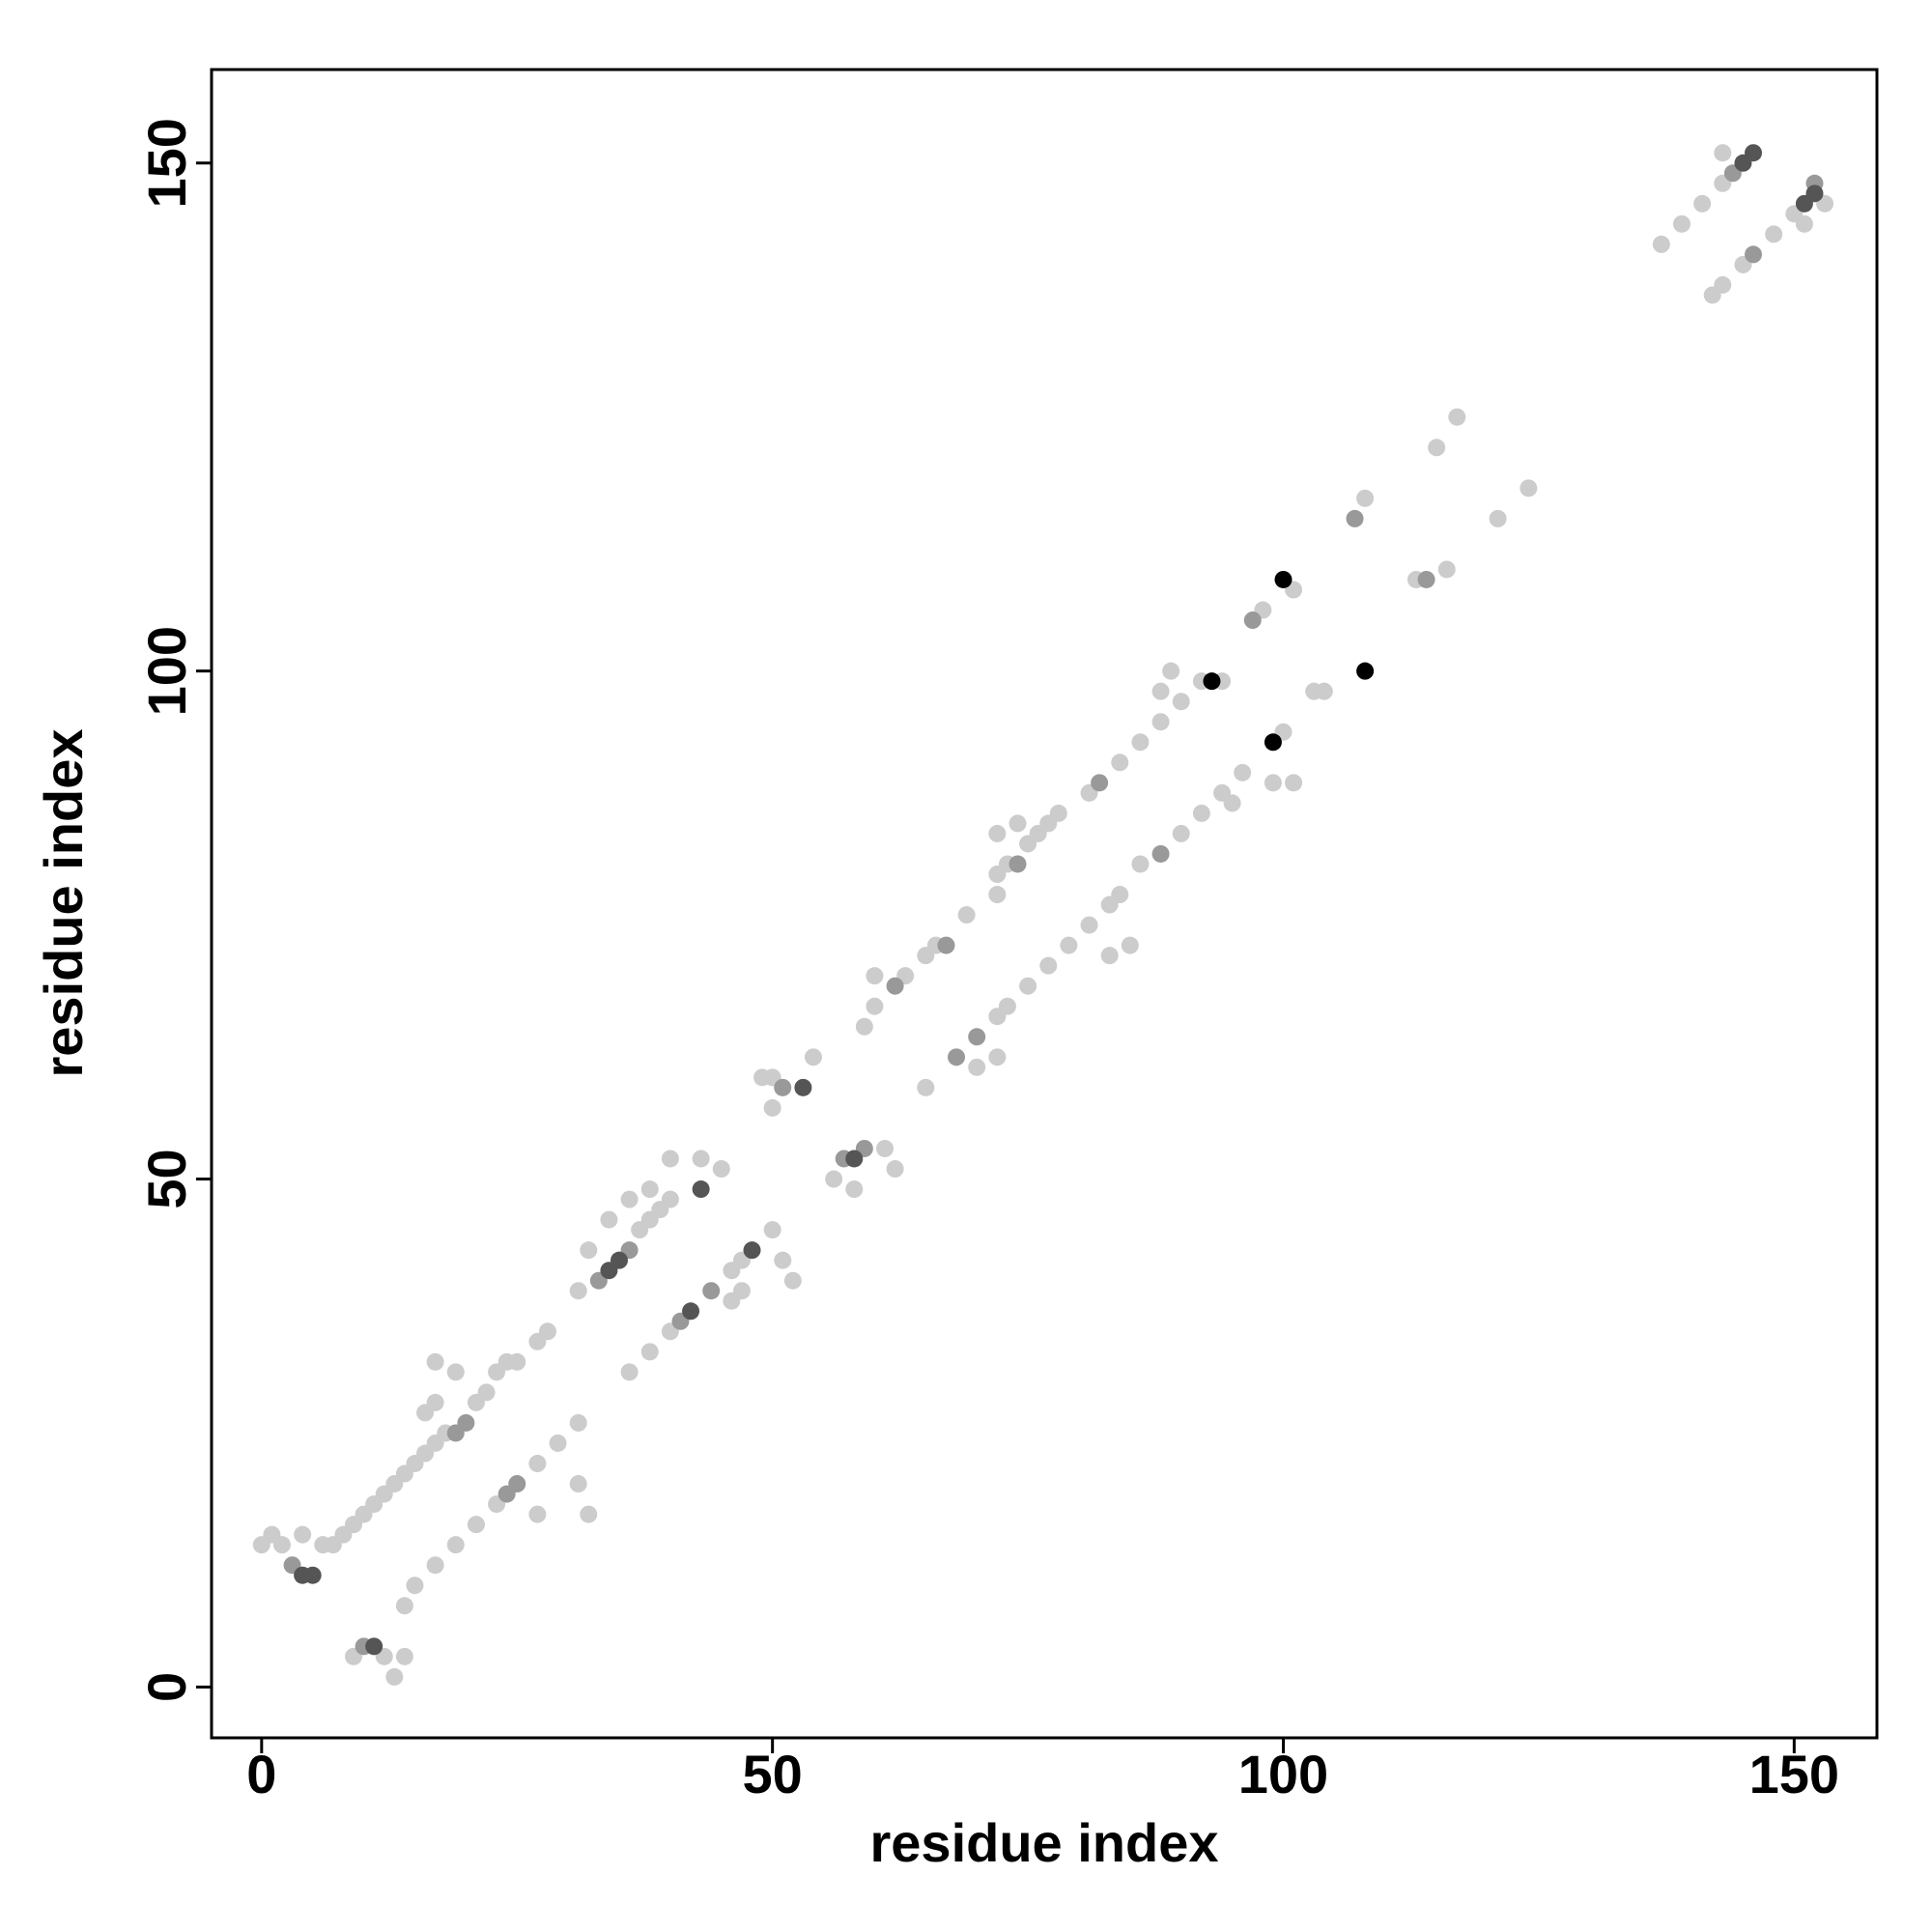  I want to click on y-tick-label: 50, so click(166, 1178).